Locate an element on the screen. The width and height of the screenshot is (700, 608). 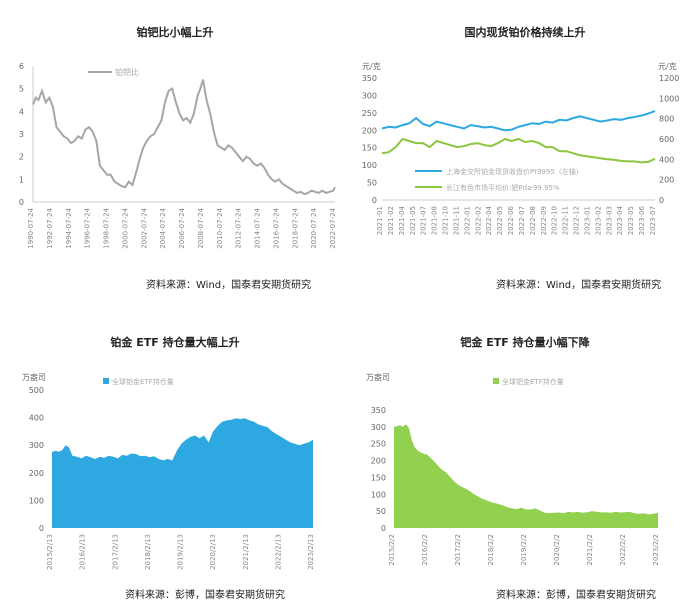
chart-source: 资料来源：Wind，国泰君安期货研究 is located at coordinates (229, 285).